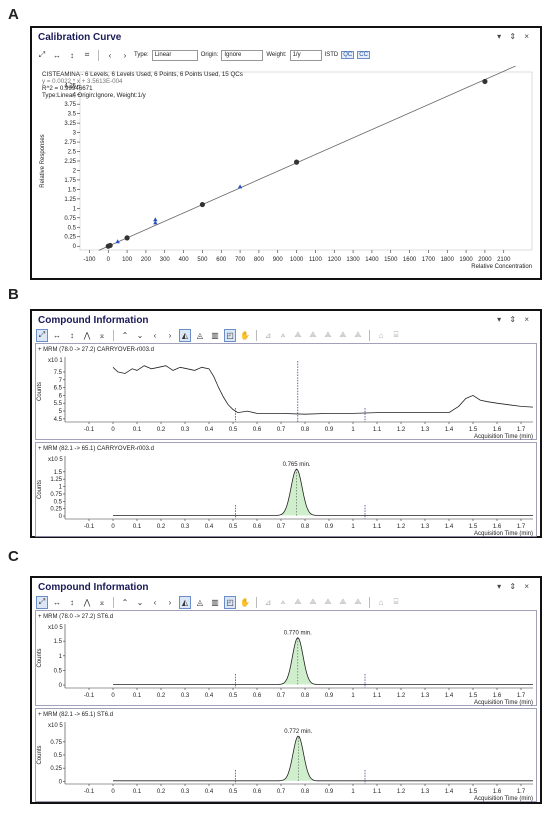  What do you see at coordinates (61, 381) in the screenshot?
I see `y-tick-label: 7` at bounding box center [61, 381].